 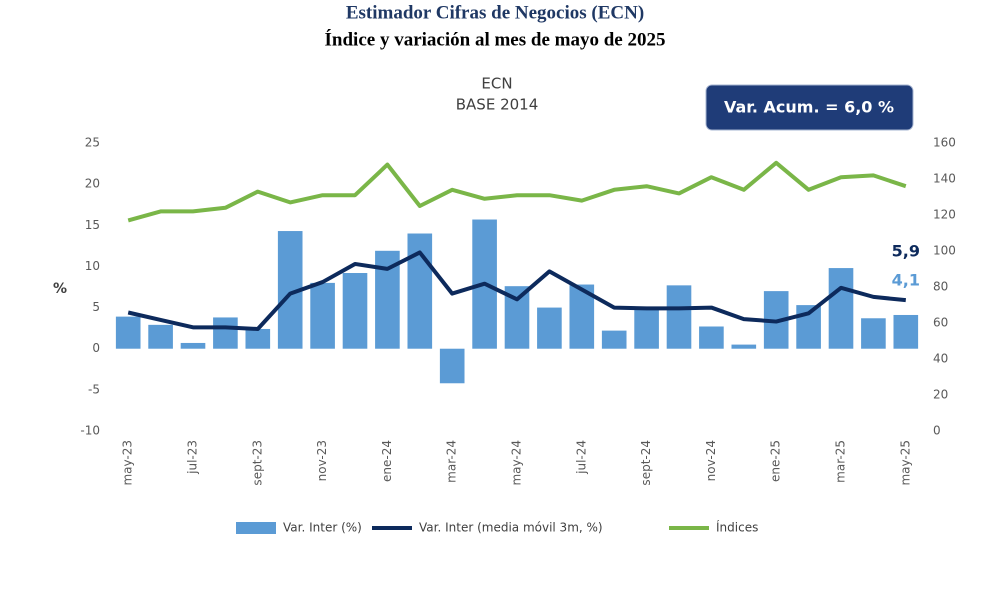 I want to click on title: Estimador Cifras de Negocios (ECN), so click(x=495, y=12).